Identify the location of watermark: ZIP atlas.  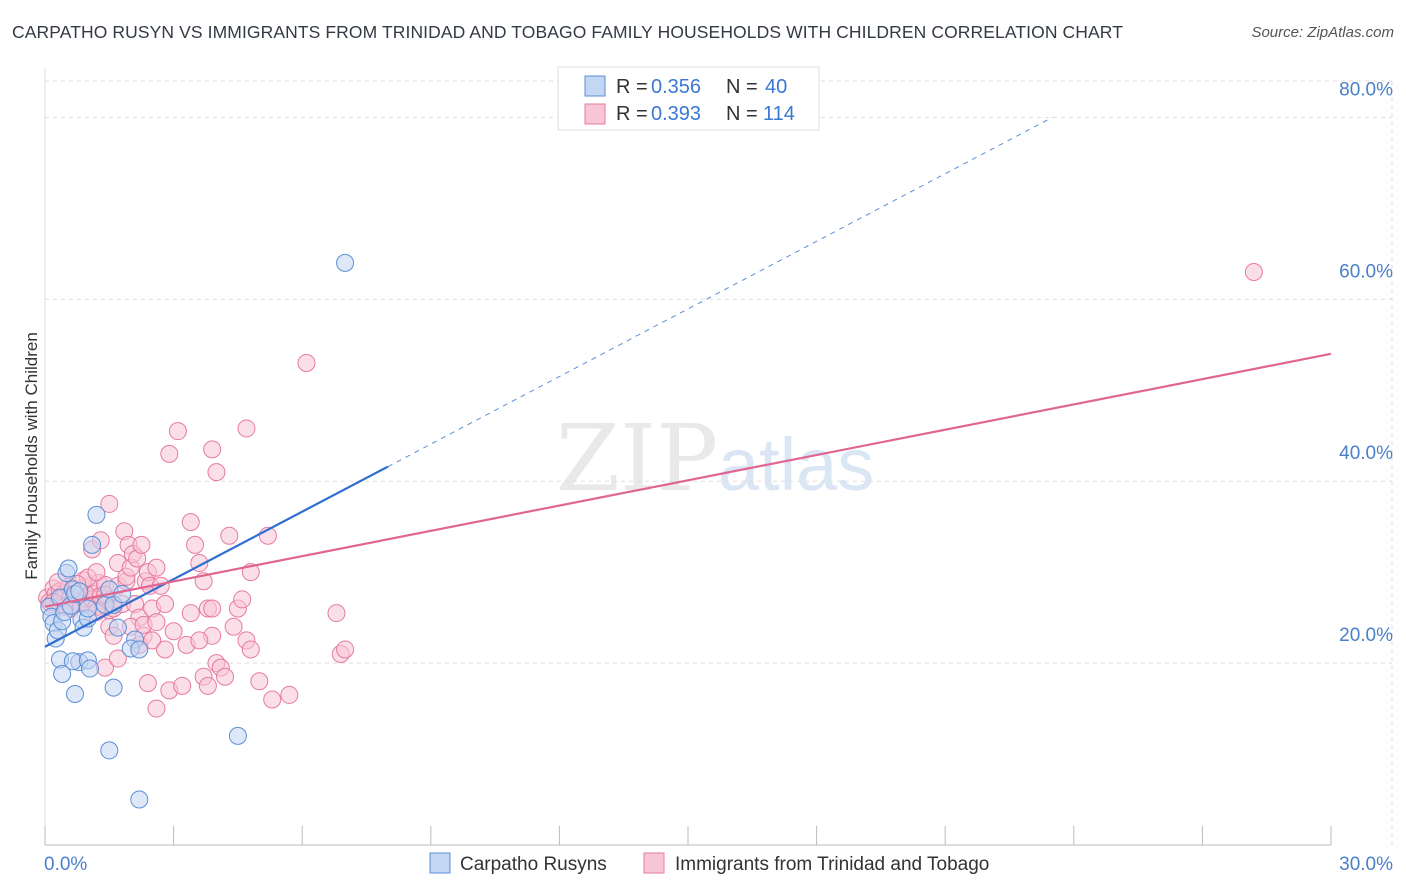
(715, 458).